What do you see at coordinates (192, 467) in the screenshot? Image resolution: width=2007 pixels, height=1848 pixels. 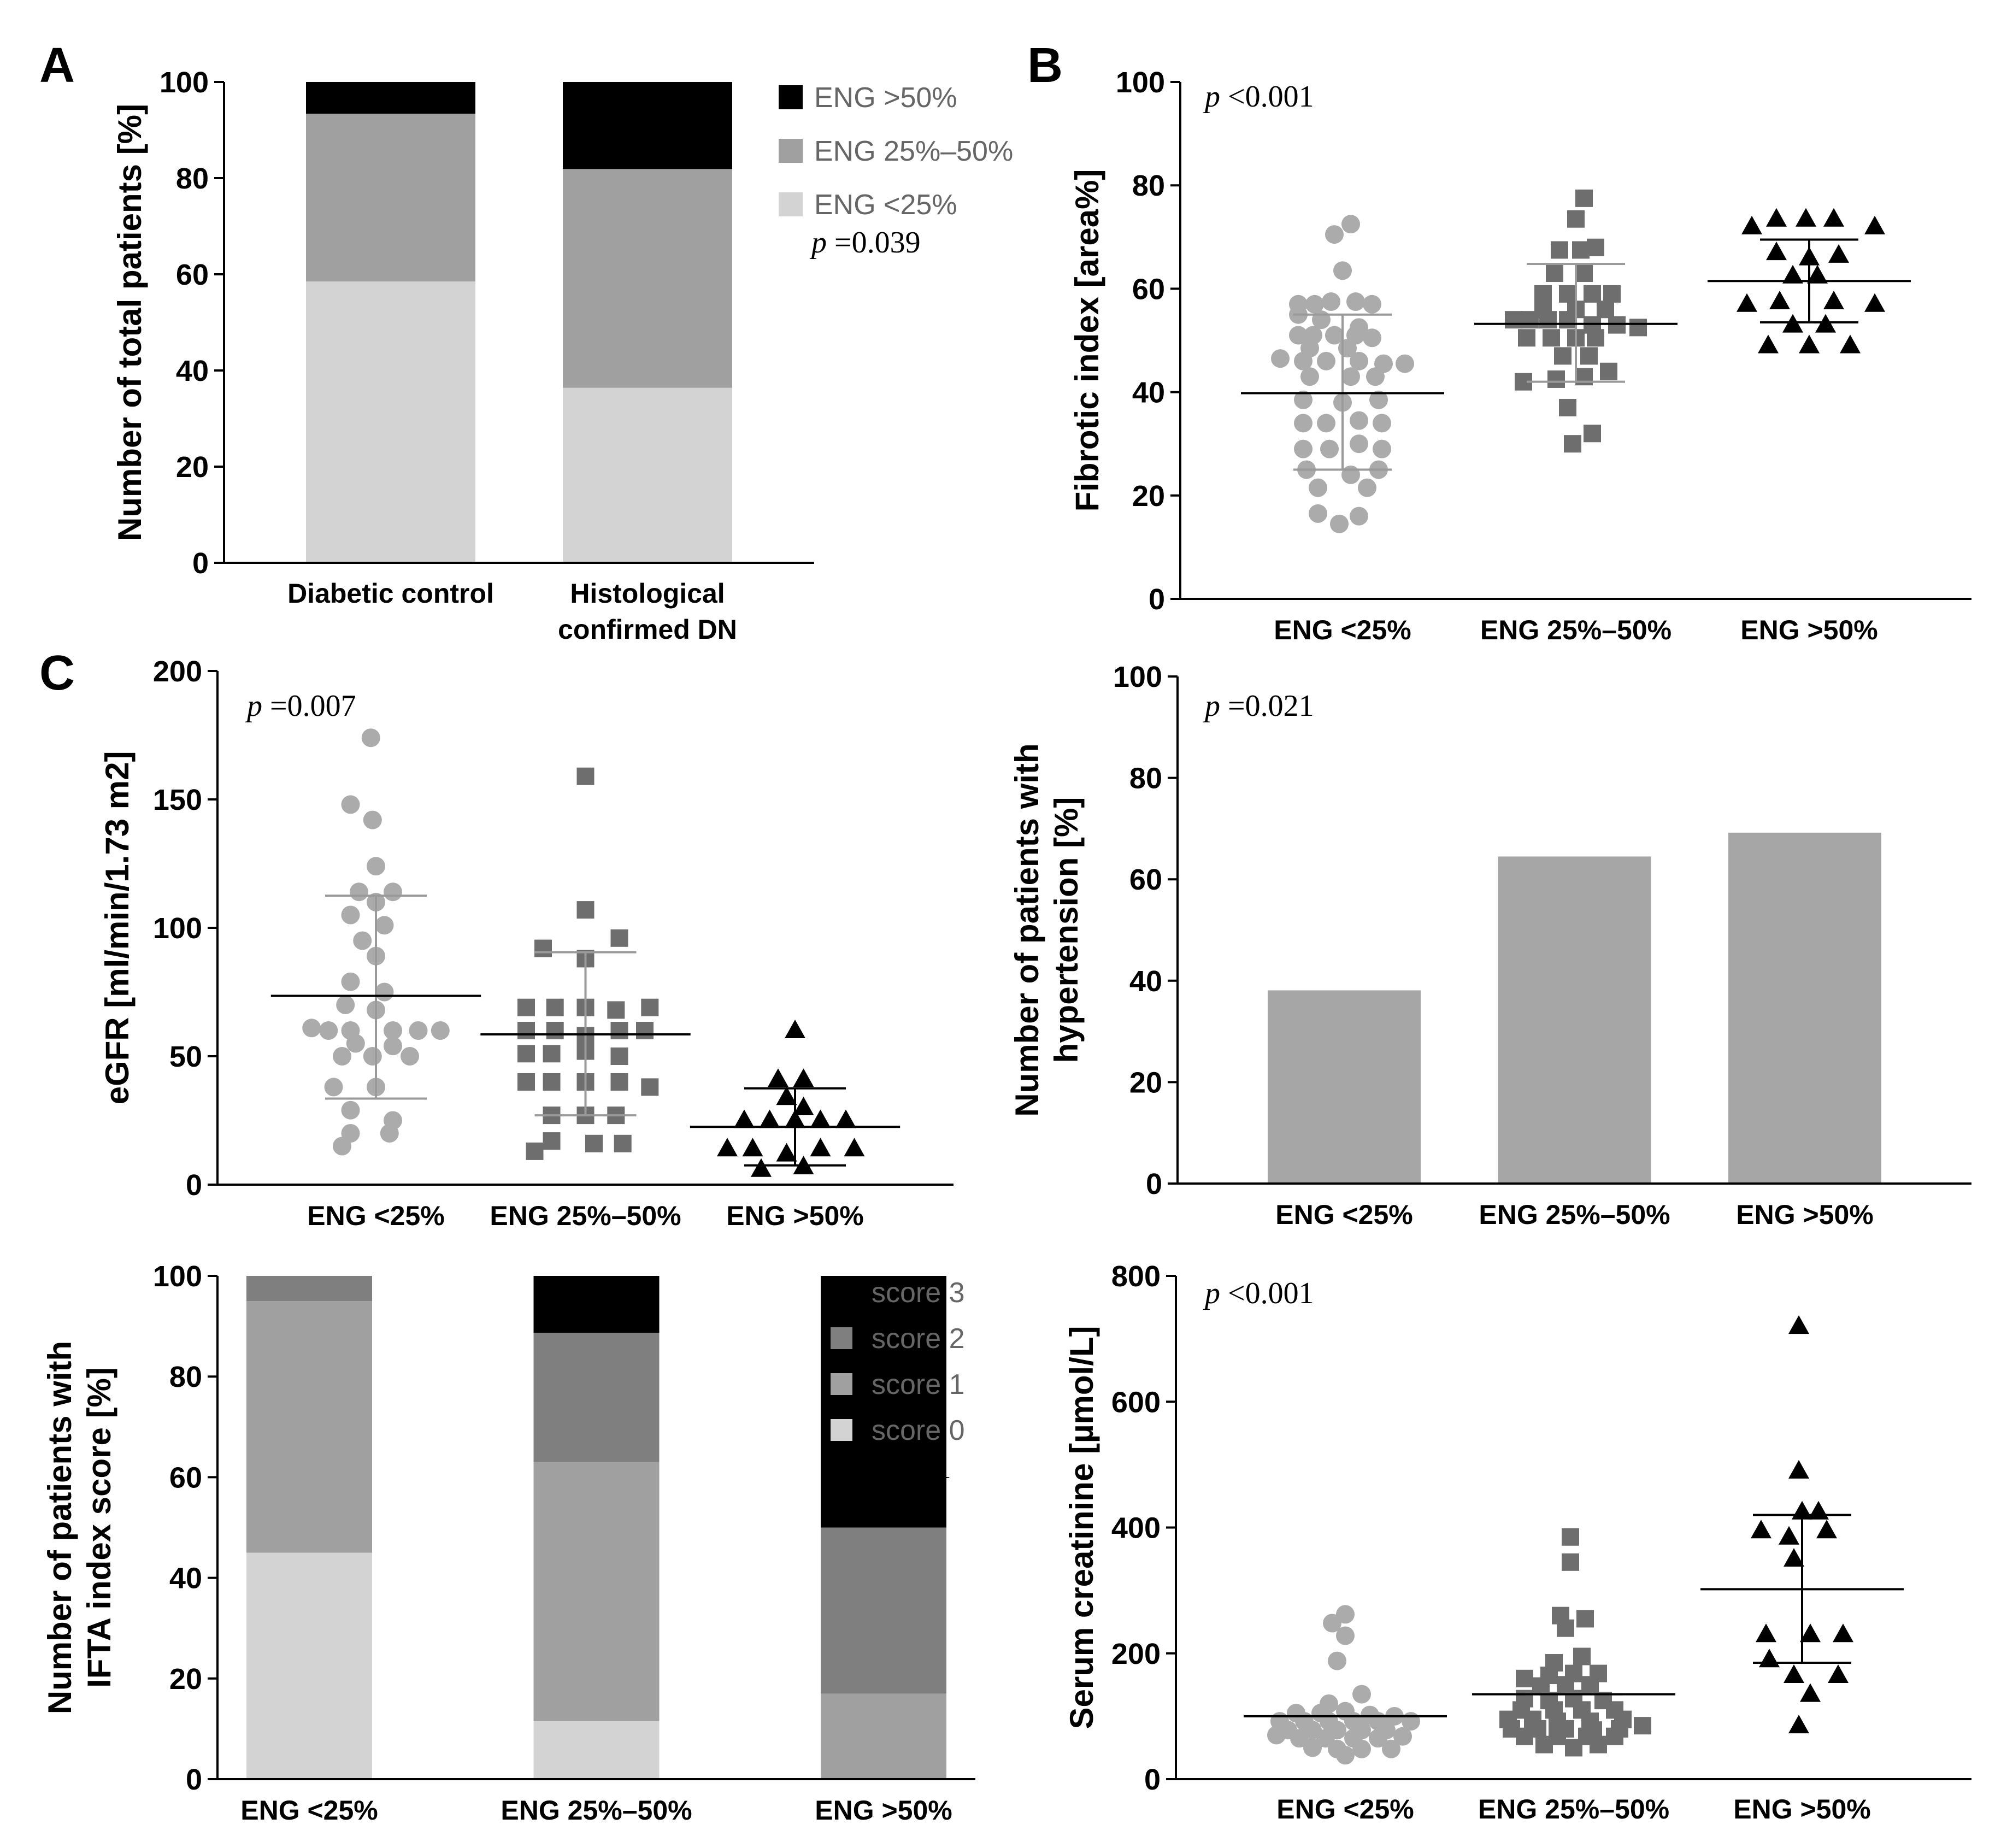 I see `y-tick-label: 20` at bounding box center [192, 467].